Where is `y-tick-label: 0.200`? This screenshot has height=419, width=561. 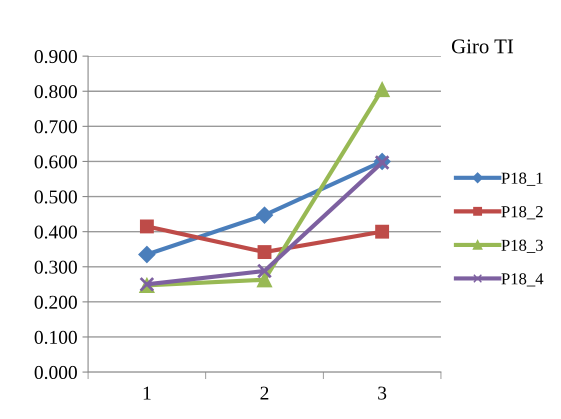 y-tick-label: 0.200 is located at coordinates (55, 302).